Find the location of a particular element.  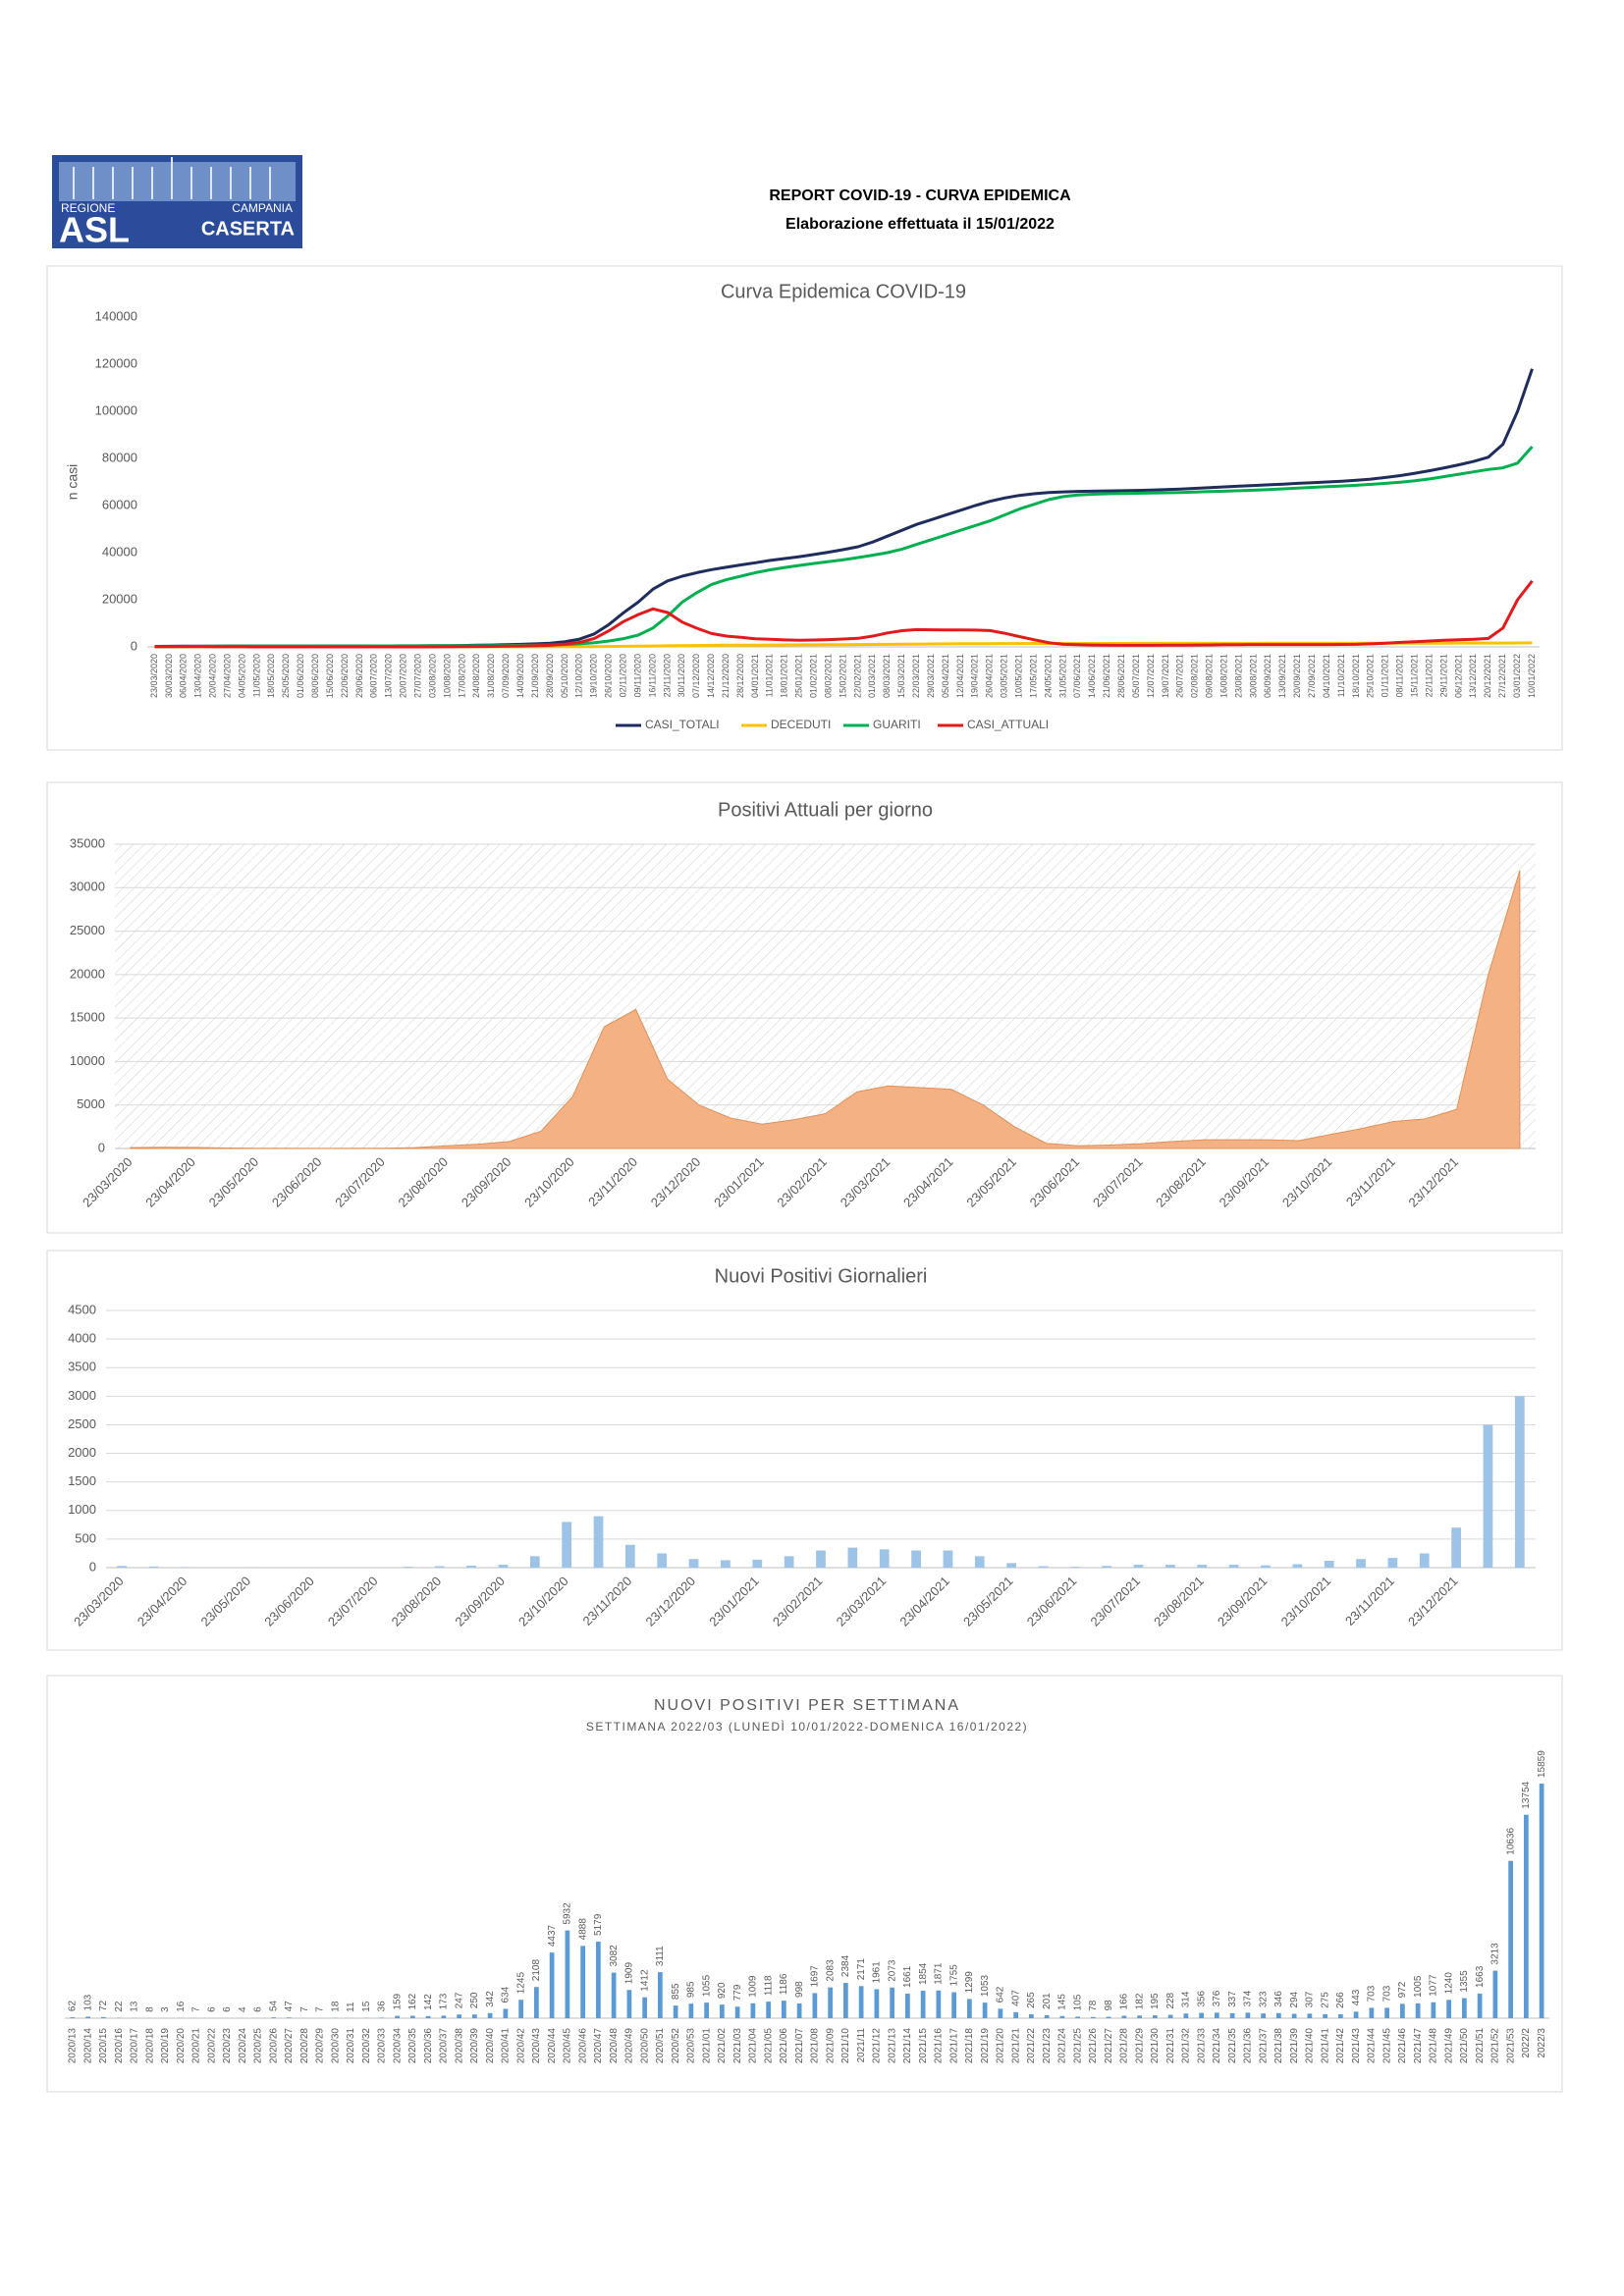

x-tick-label: 18/05/2020 is located at coordinates (271, 676).